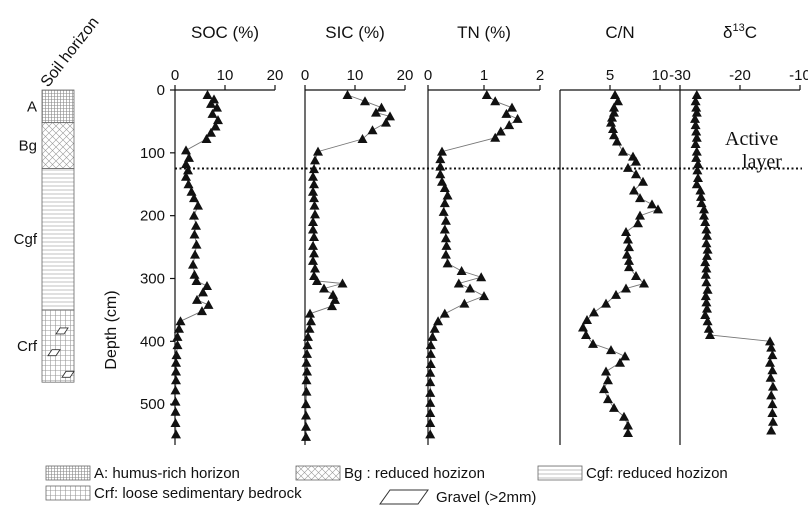  Describe the element at coordinates (68, 493) in the screenshot. I see `legend-swatch` at that location.